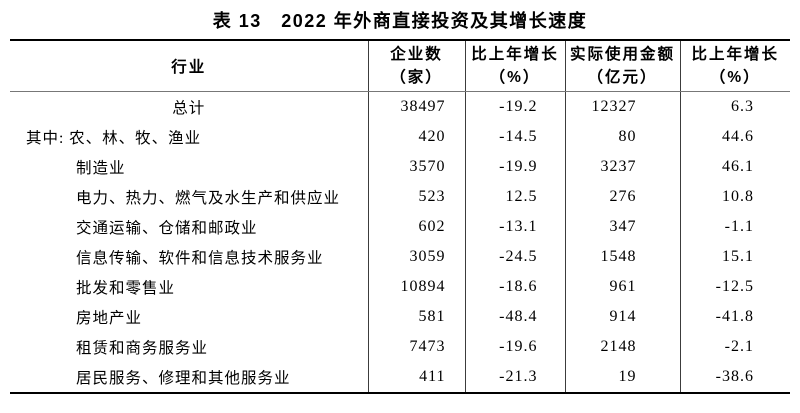  Describe the element at coordinates (189, 106) in the screenshot. I see `industry-cell: 总计` at that location.